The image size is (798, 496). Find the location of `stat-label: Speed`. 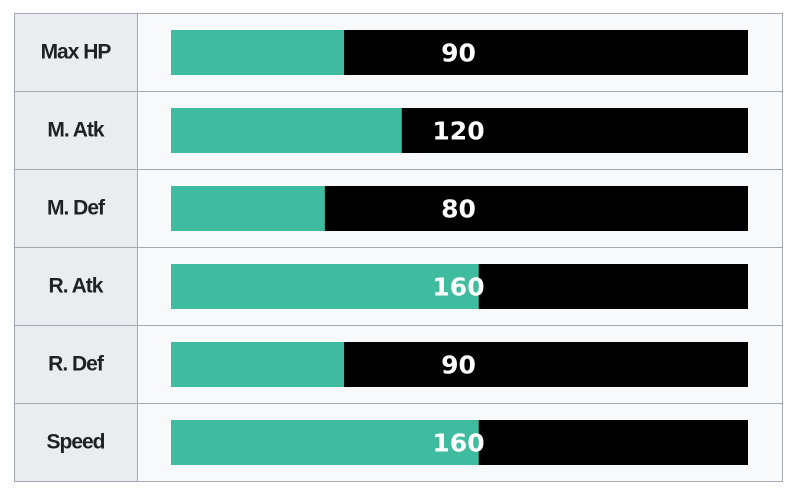

stat-label: Speed is located at coordinates (75, 442).